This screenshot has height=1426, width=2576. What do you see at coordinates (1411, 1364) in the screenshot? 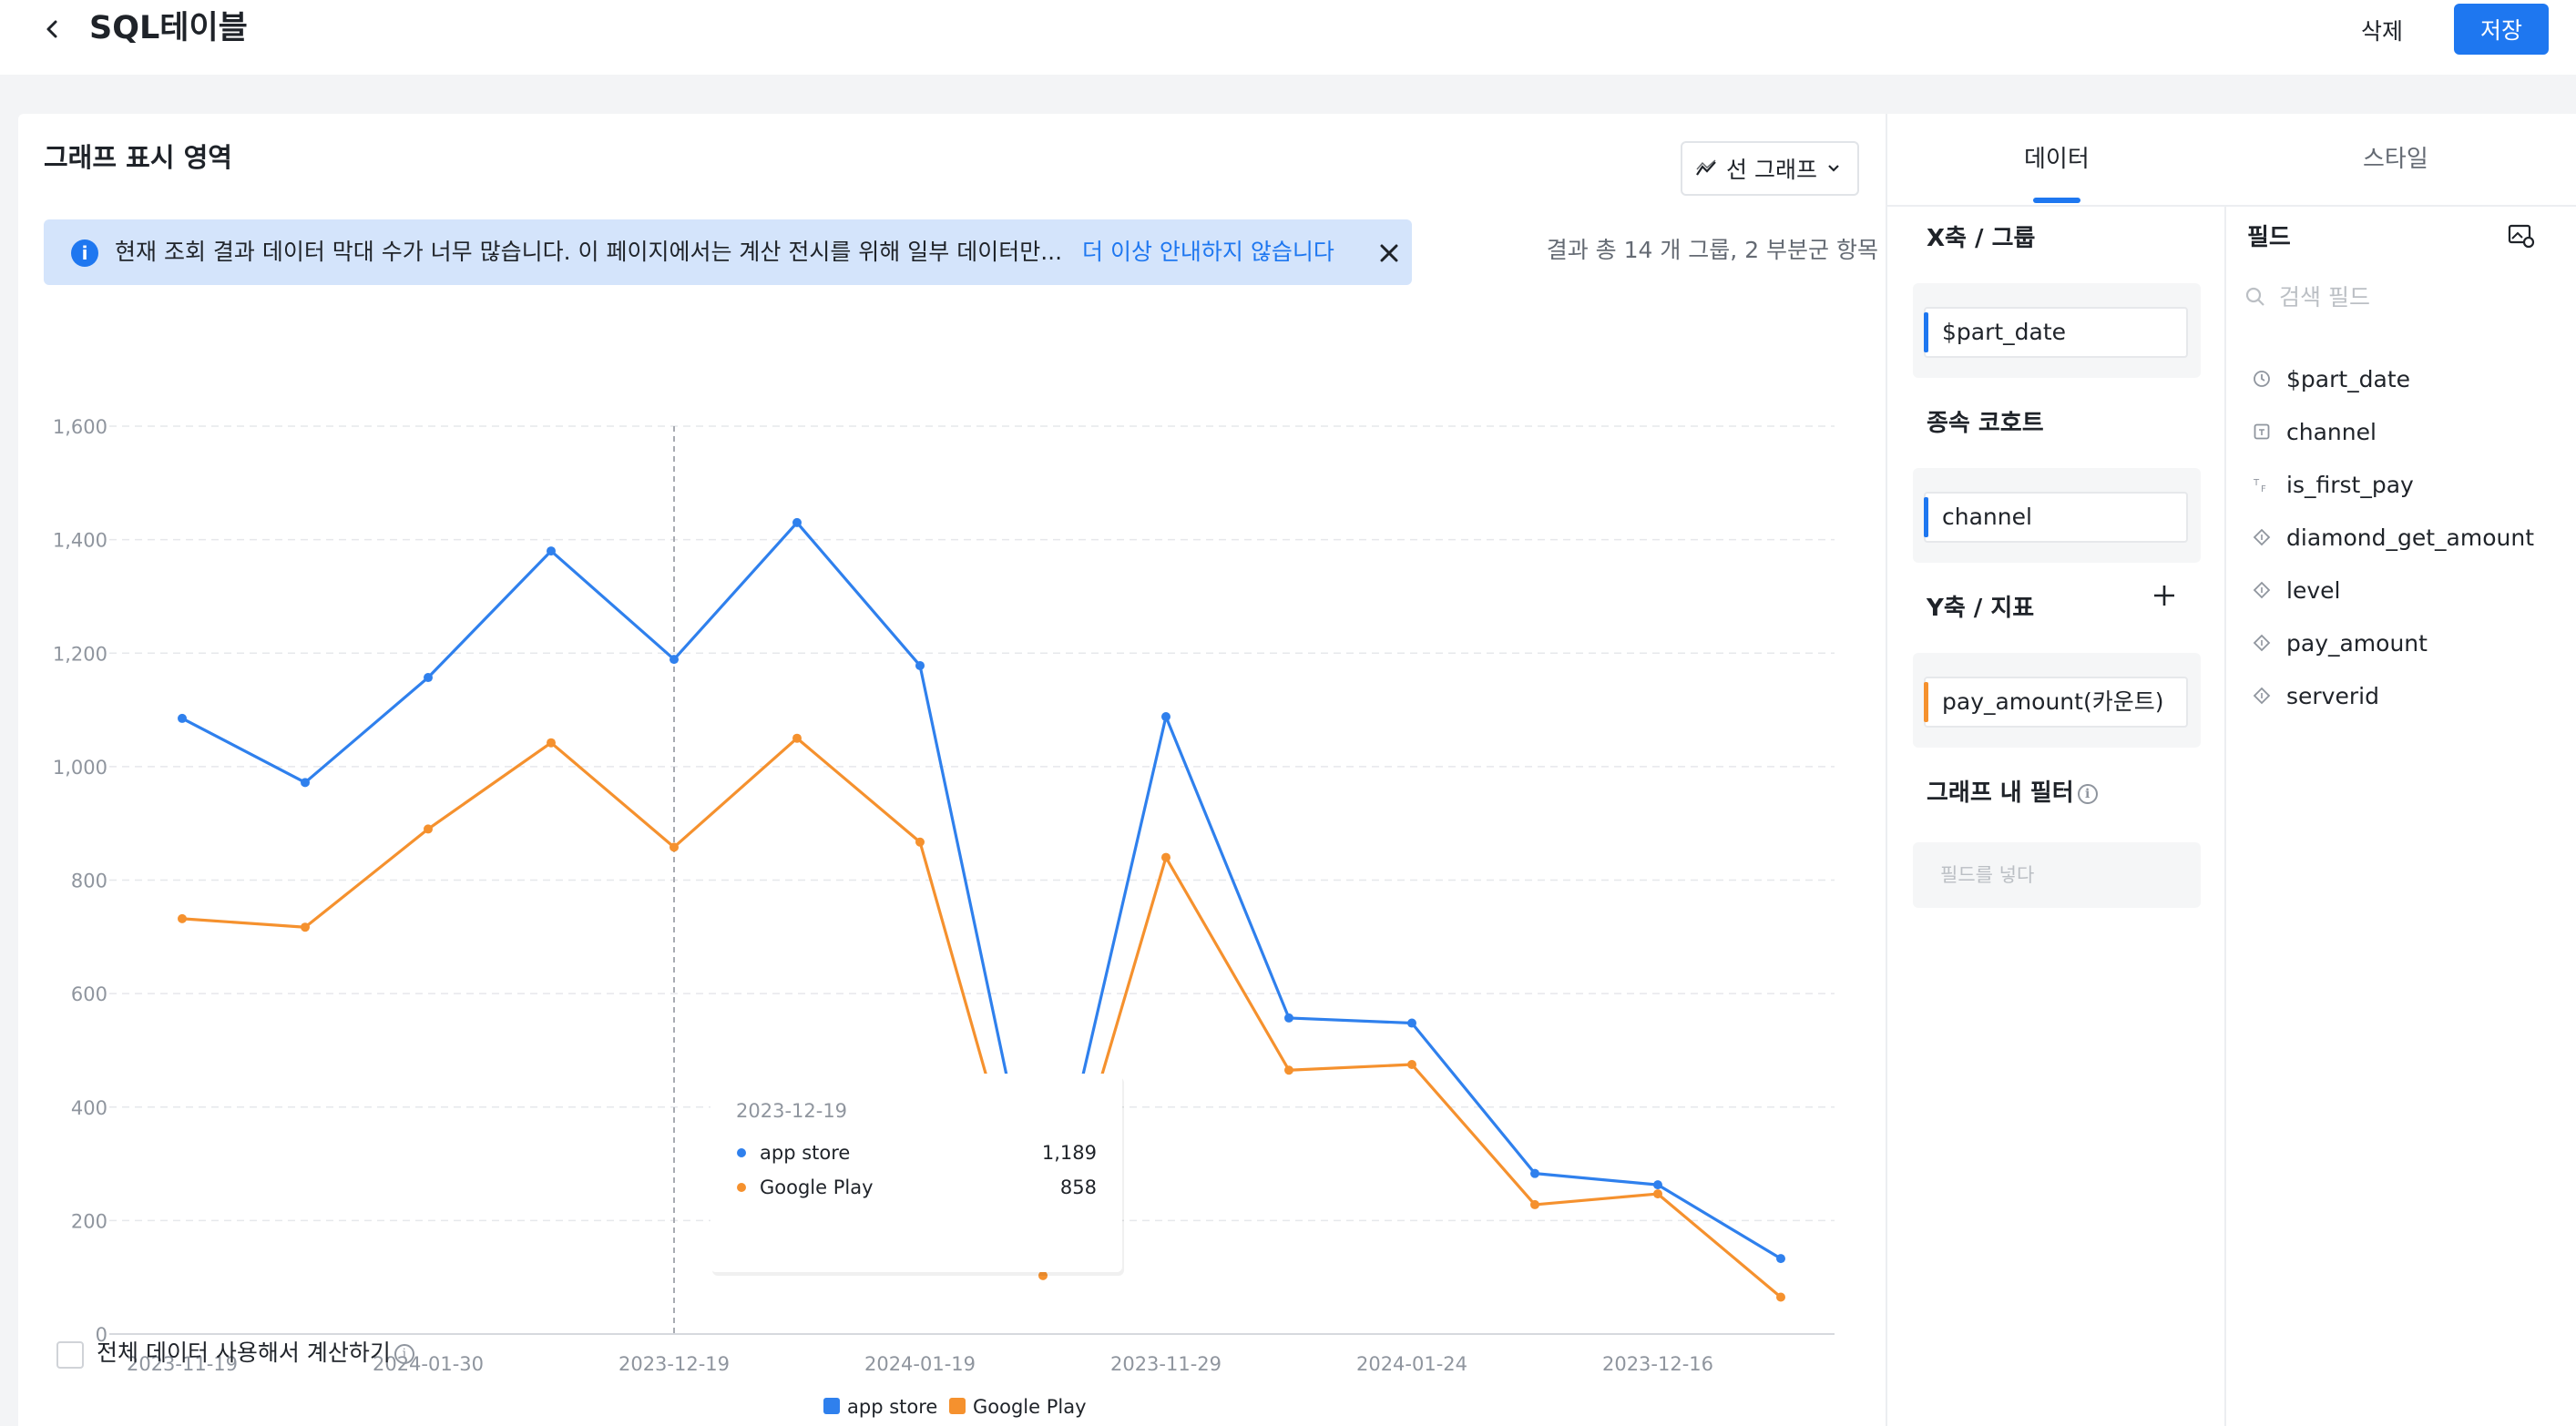
I see `x-tick-label: 2024-01-24` at bounding box center [1411, 1364].